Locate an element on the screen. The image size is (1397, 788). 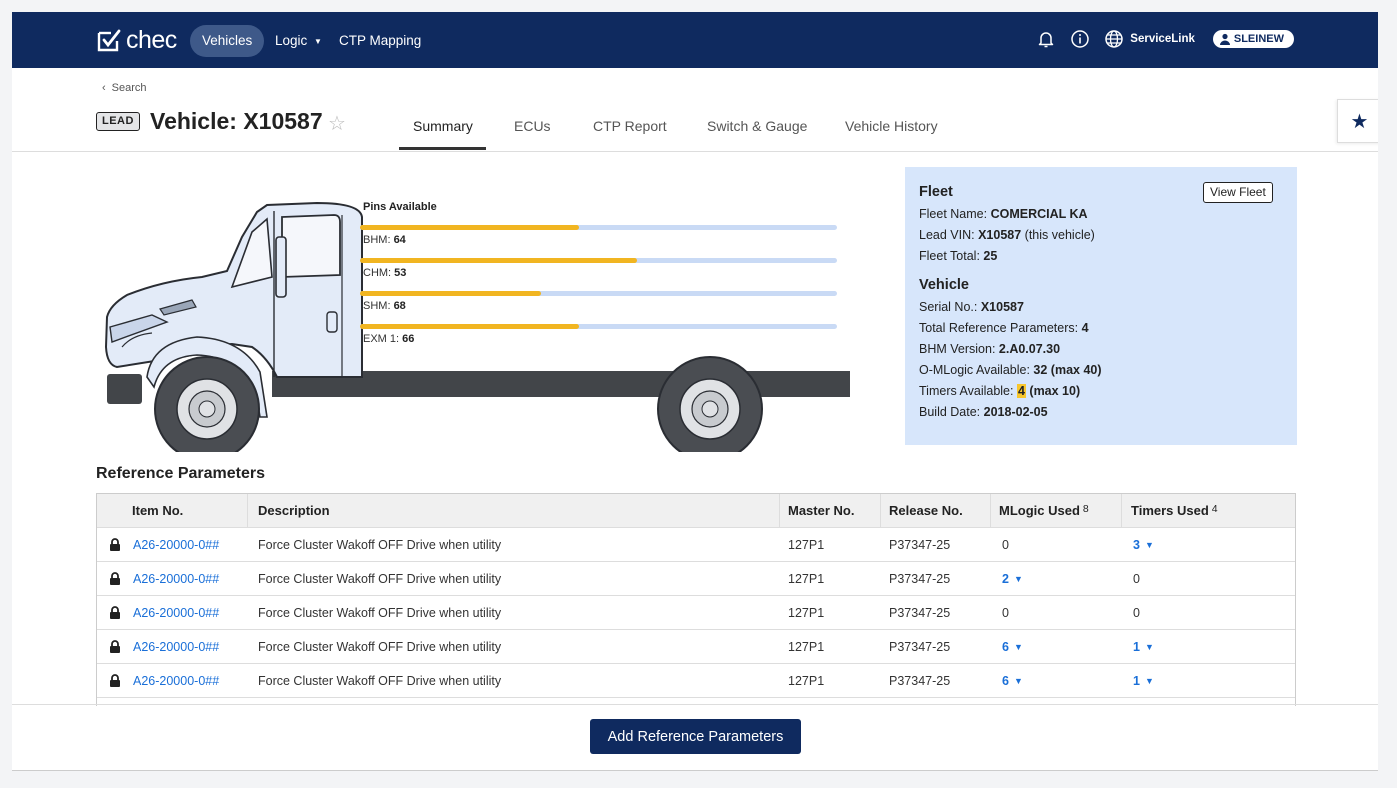
brand-logo: chec is located at coordinates (136, 40).